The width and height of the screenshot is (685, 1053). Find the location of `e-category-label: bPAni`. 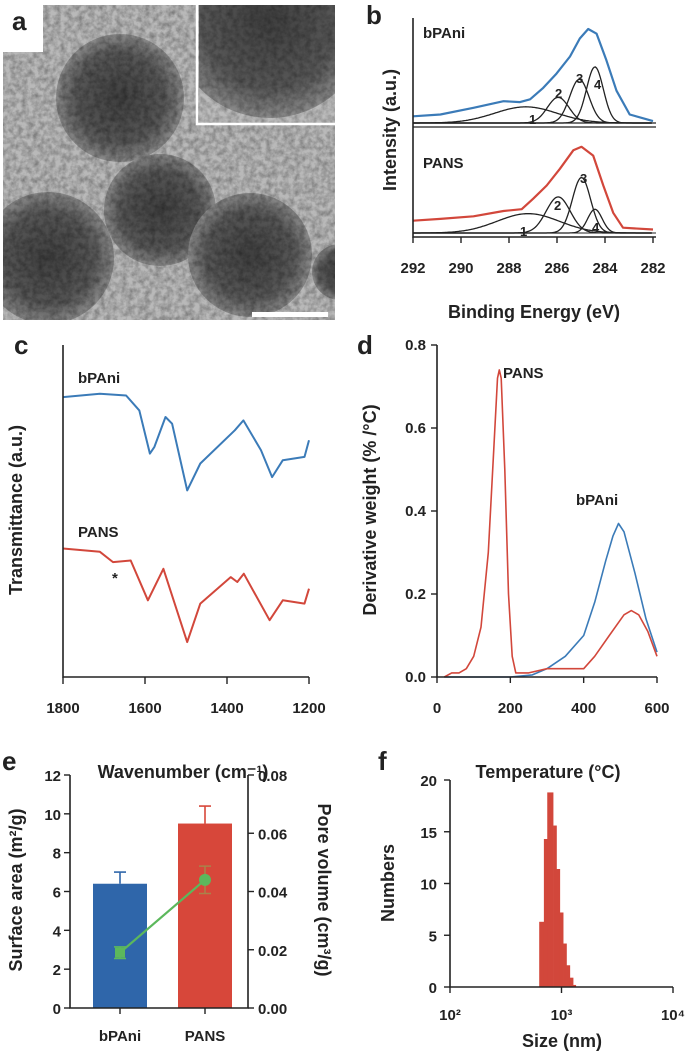

e-category-label: bPAni is located at coordinates (120, 1036).